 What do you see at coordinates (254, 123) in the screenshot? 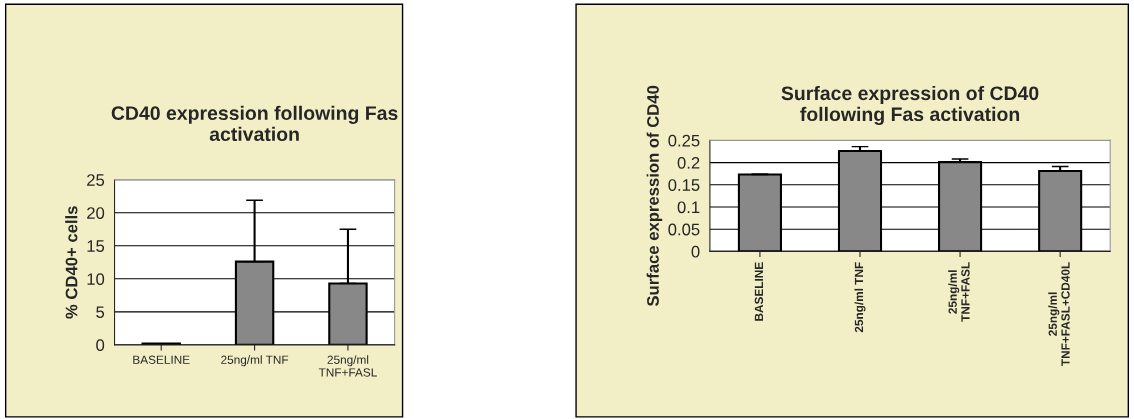
I see `chart-title: CD40 expression following Fas activation` at bounding box center [254, 123].